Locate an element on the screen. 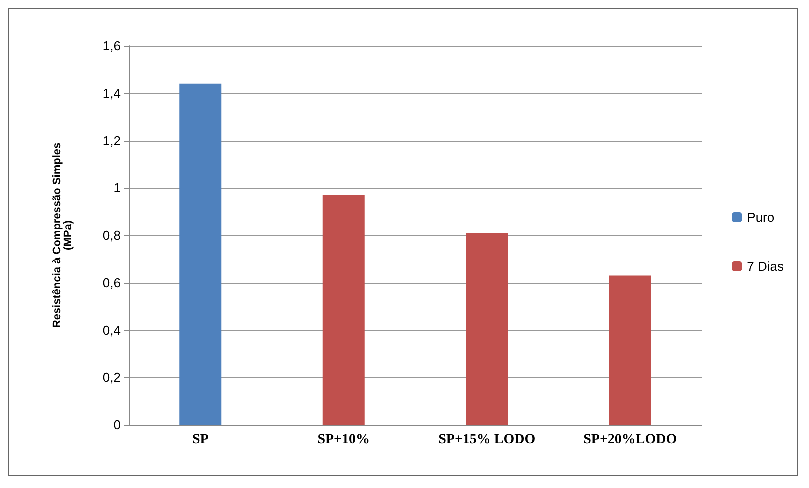  x-tick-label: SP is located at coordinates (201, 440).